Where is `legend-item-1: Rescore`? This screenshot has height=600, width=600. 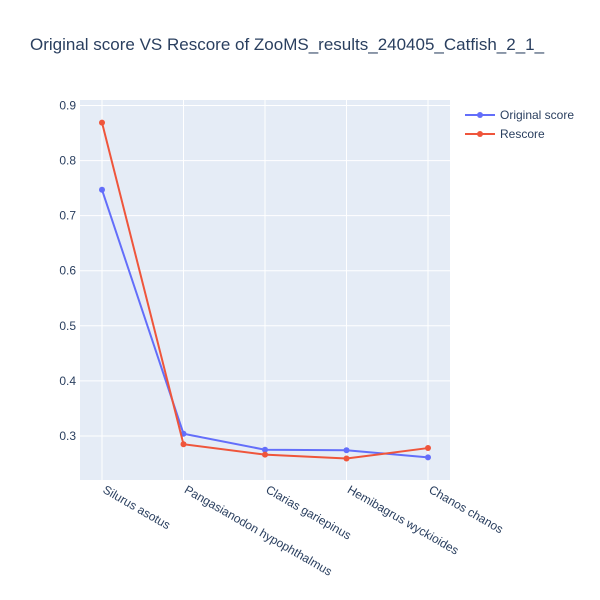
legend-item-1: Rescore is located at coordinates (505, 134).